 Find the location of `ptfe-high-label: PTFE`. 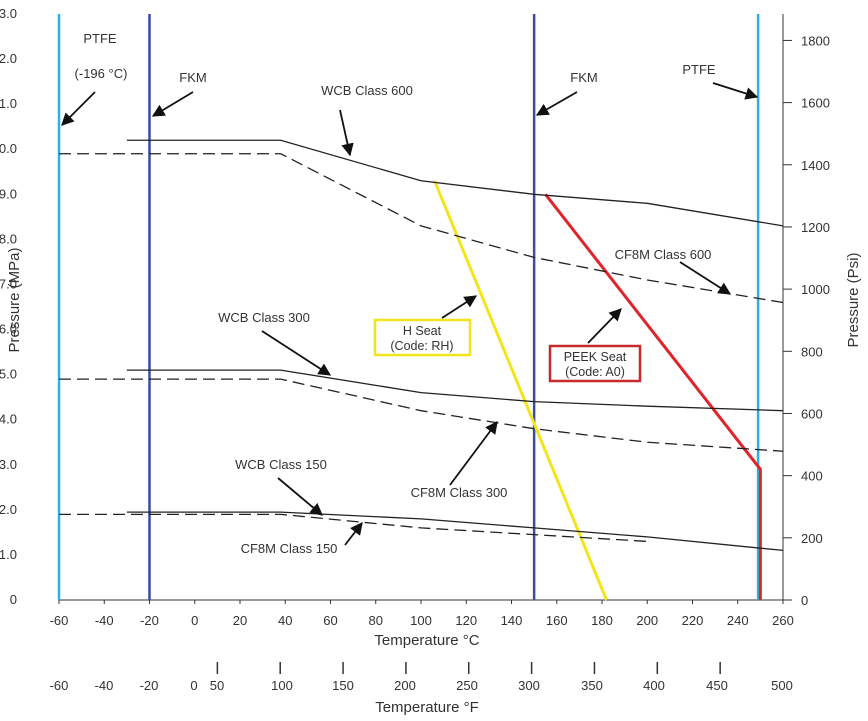

ptfe-high-label: PTFE is located at coordinates (699, 69).